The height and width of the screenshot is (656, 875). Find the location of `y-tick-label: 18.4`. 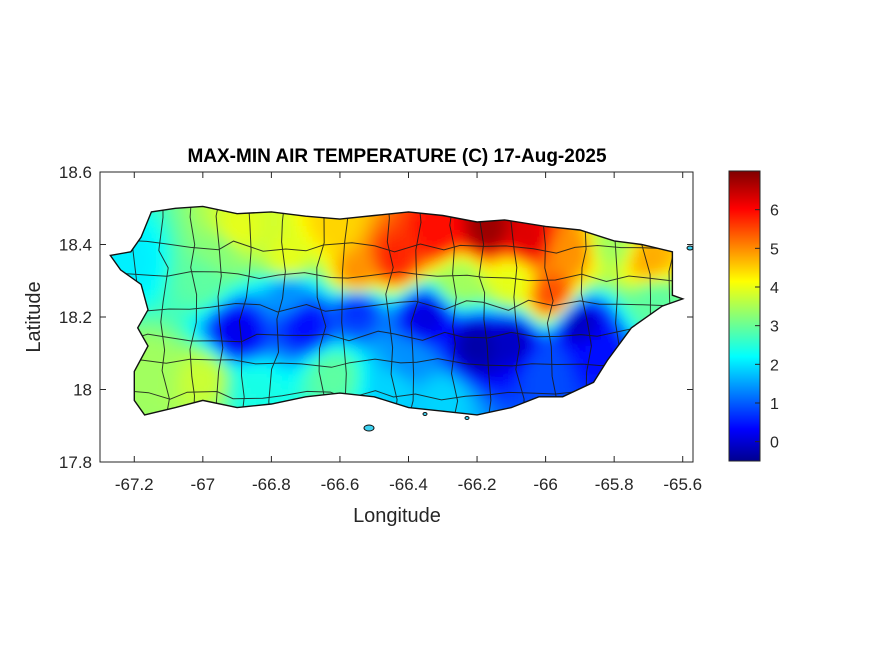

y-tick-label: 18.4 is located at coordinates (75, 245).